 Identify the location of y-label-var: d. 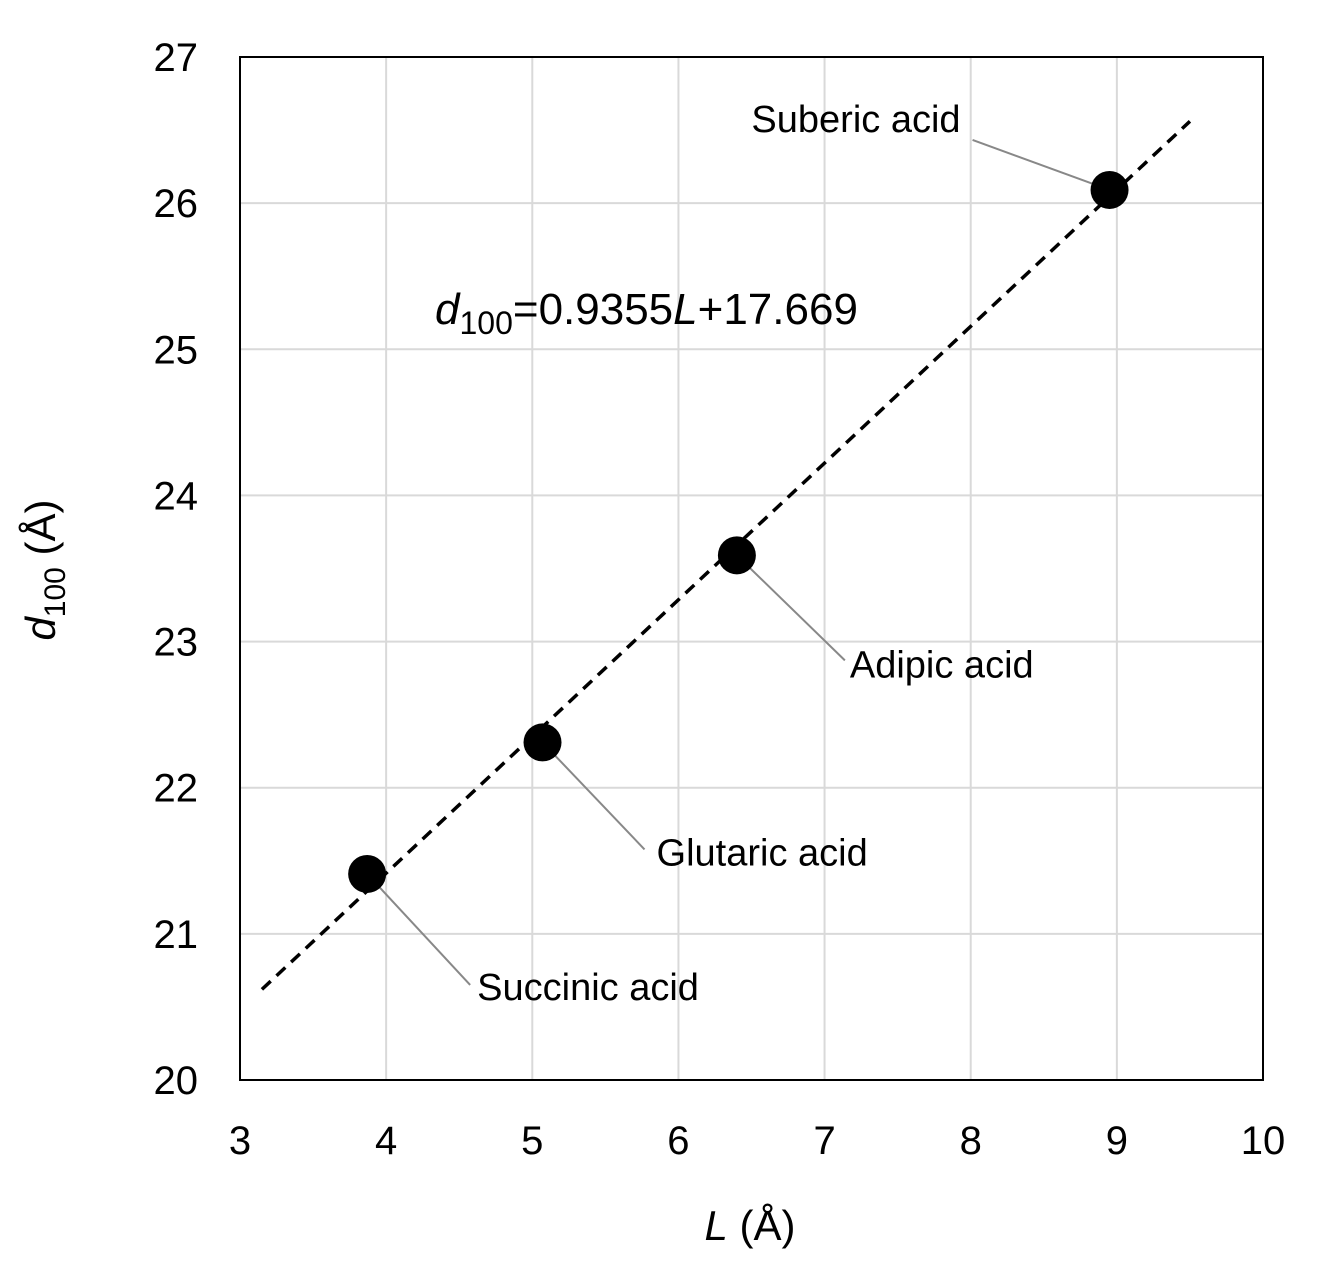
(40, 628).